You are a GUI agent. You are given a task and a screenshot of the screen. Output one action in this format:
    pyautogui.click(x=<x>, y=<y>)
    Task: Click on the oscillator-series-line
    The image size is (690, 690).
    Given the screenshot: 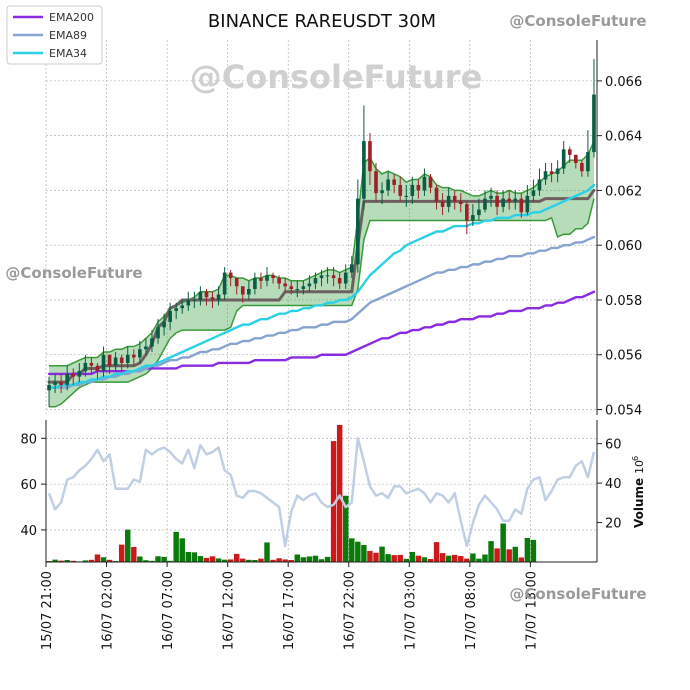 What is the action you would take?
    pyautogui.click(x=321, y=492)
    